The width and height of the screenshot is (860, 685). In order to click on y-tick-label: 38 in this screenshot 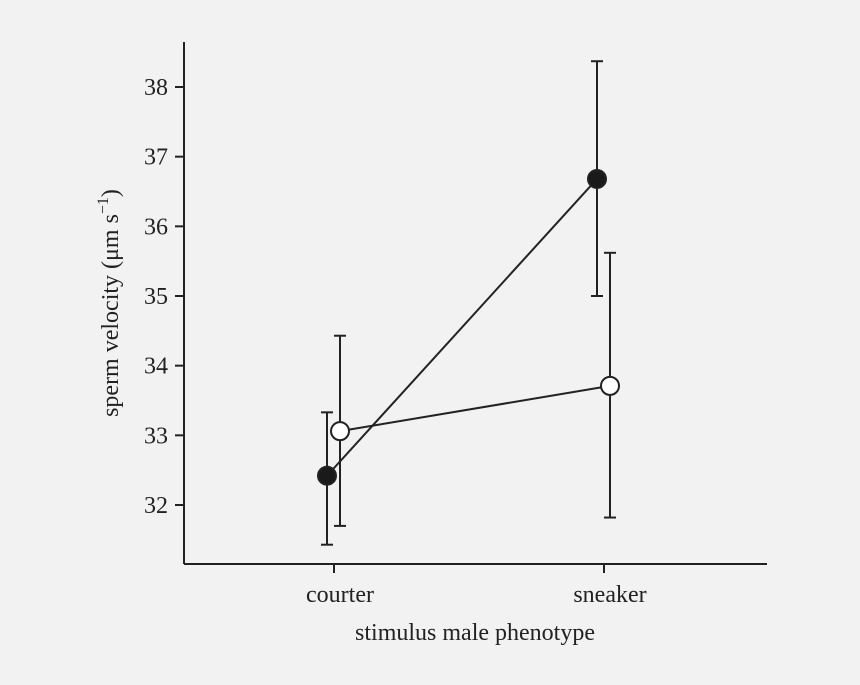, I will do `click(156, 88)`.